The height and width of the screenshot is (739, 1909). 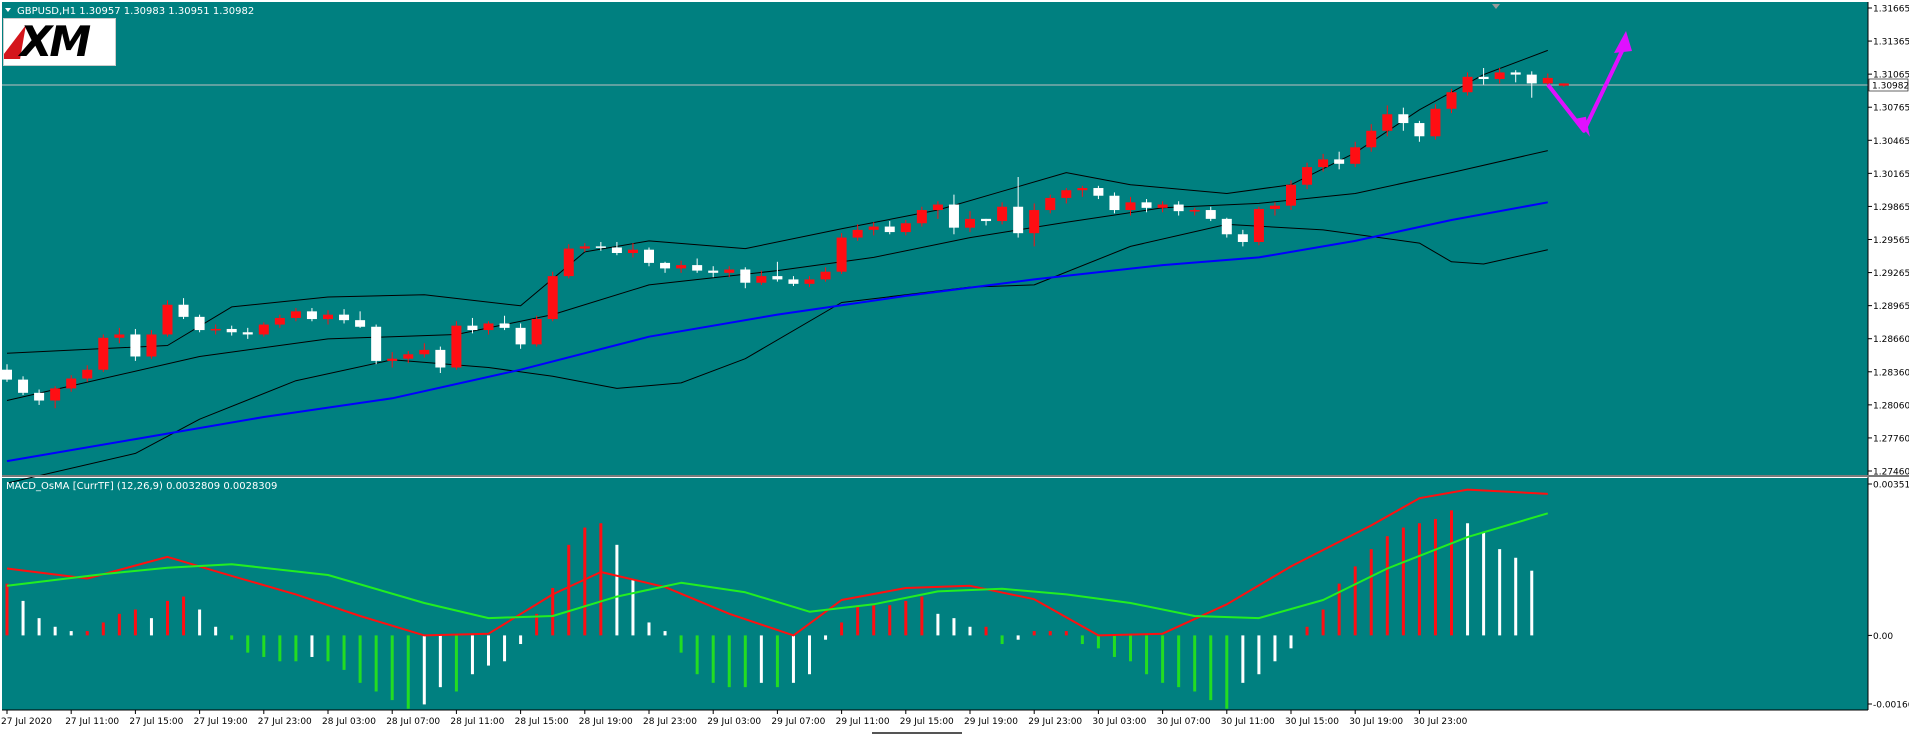 I want to click on time-axis-label: 28 Jul 15:00, so click(x=542, y=722).